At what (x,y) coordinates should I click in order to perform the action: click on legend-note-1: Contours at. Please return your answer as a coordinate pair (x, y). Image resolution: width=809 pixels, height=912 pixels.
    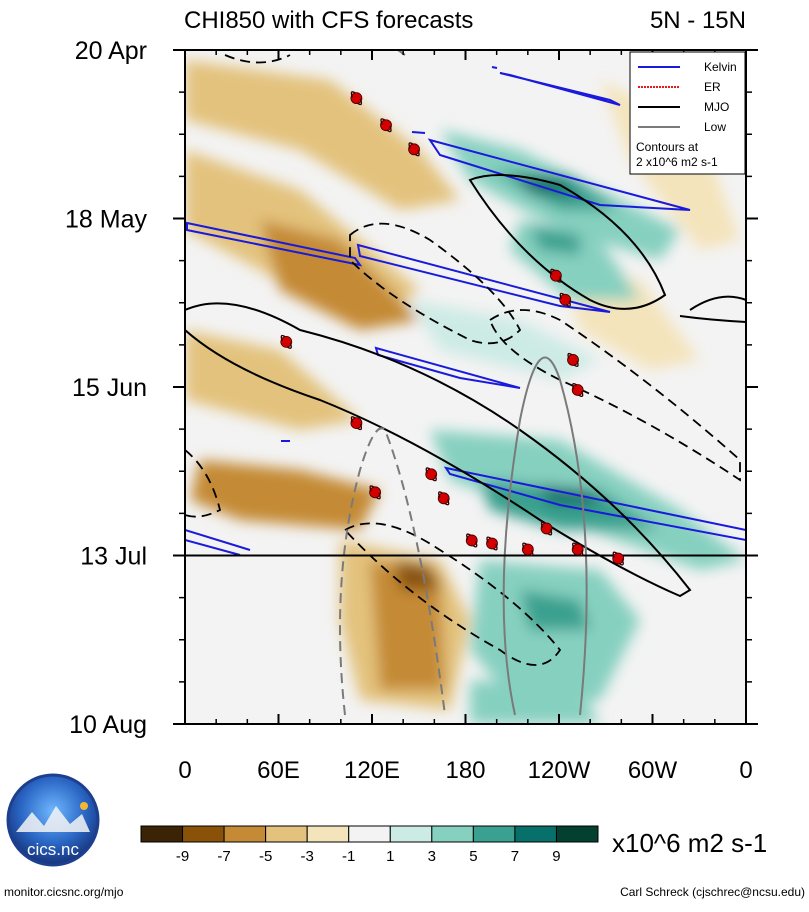
    Looking at the image, I should click on (667, 147).